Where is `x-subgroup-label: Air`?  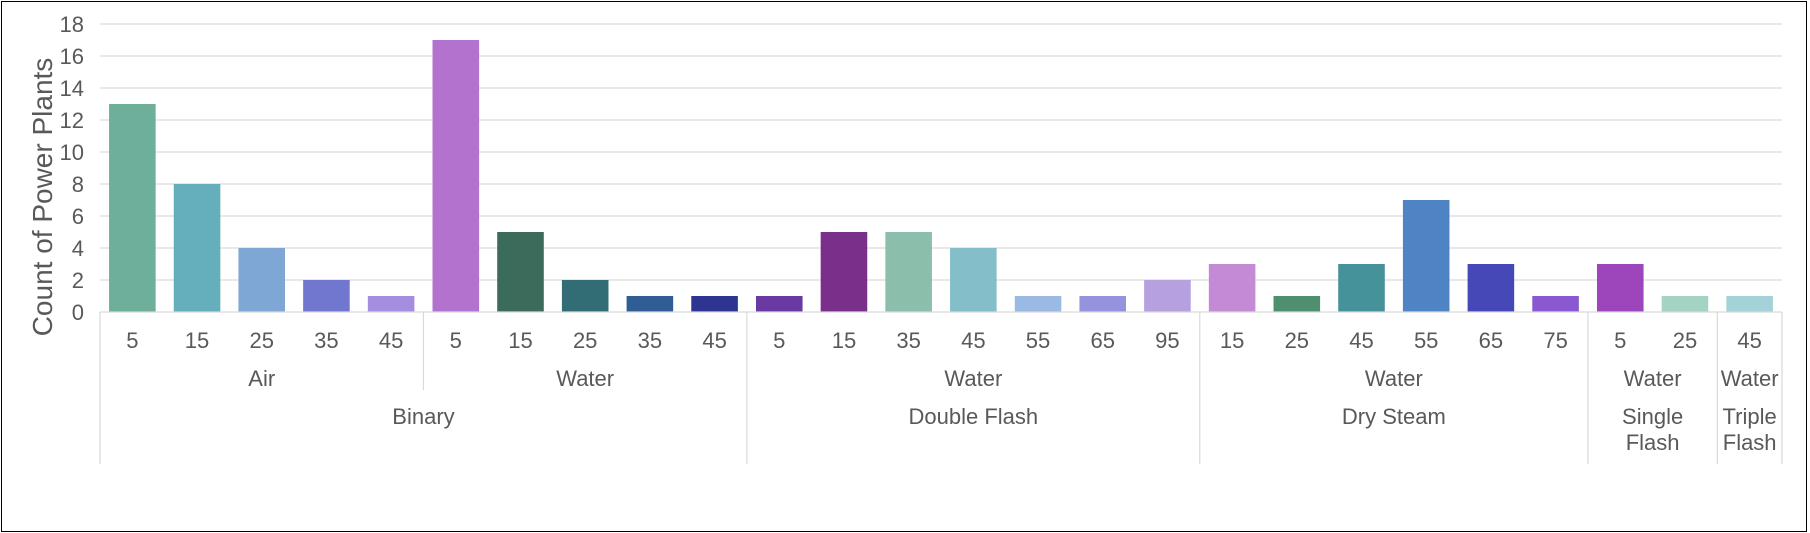 x-subgroup-label: Air is located at coordinates (261, 378).